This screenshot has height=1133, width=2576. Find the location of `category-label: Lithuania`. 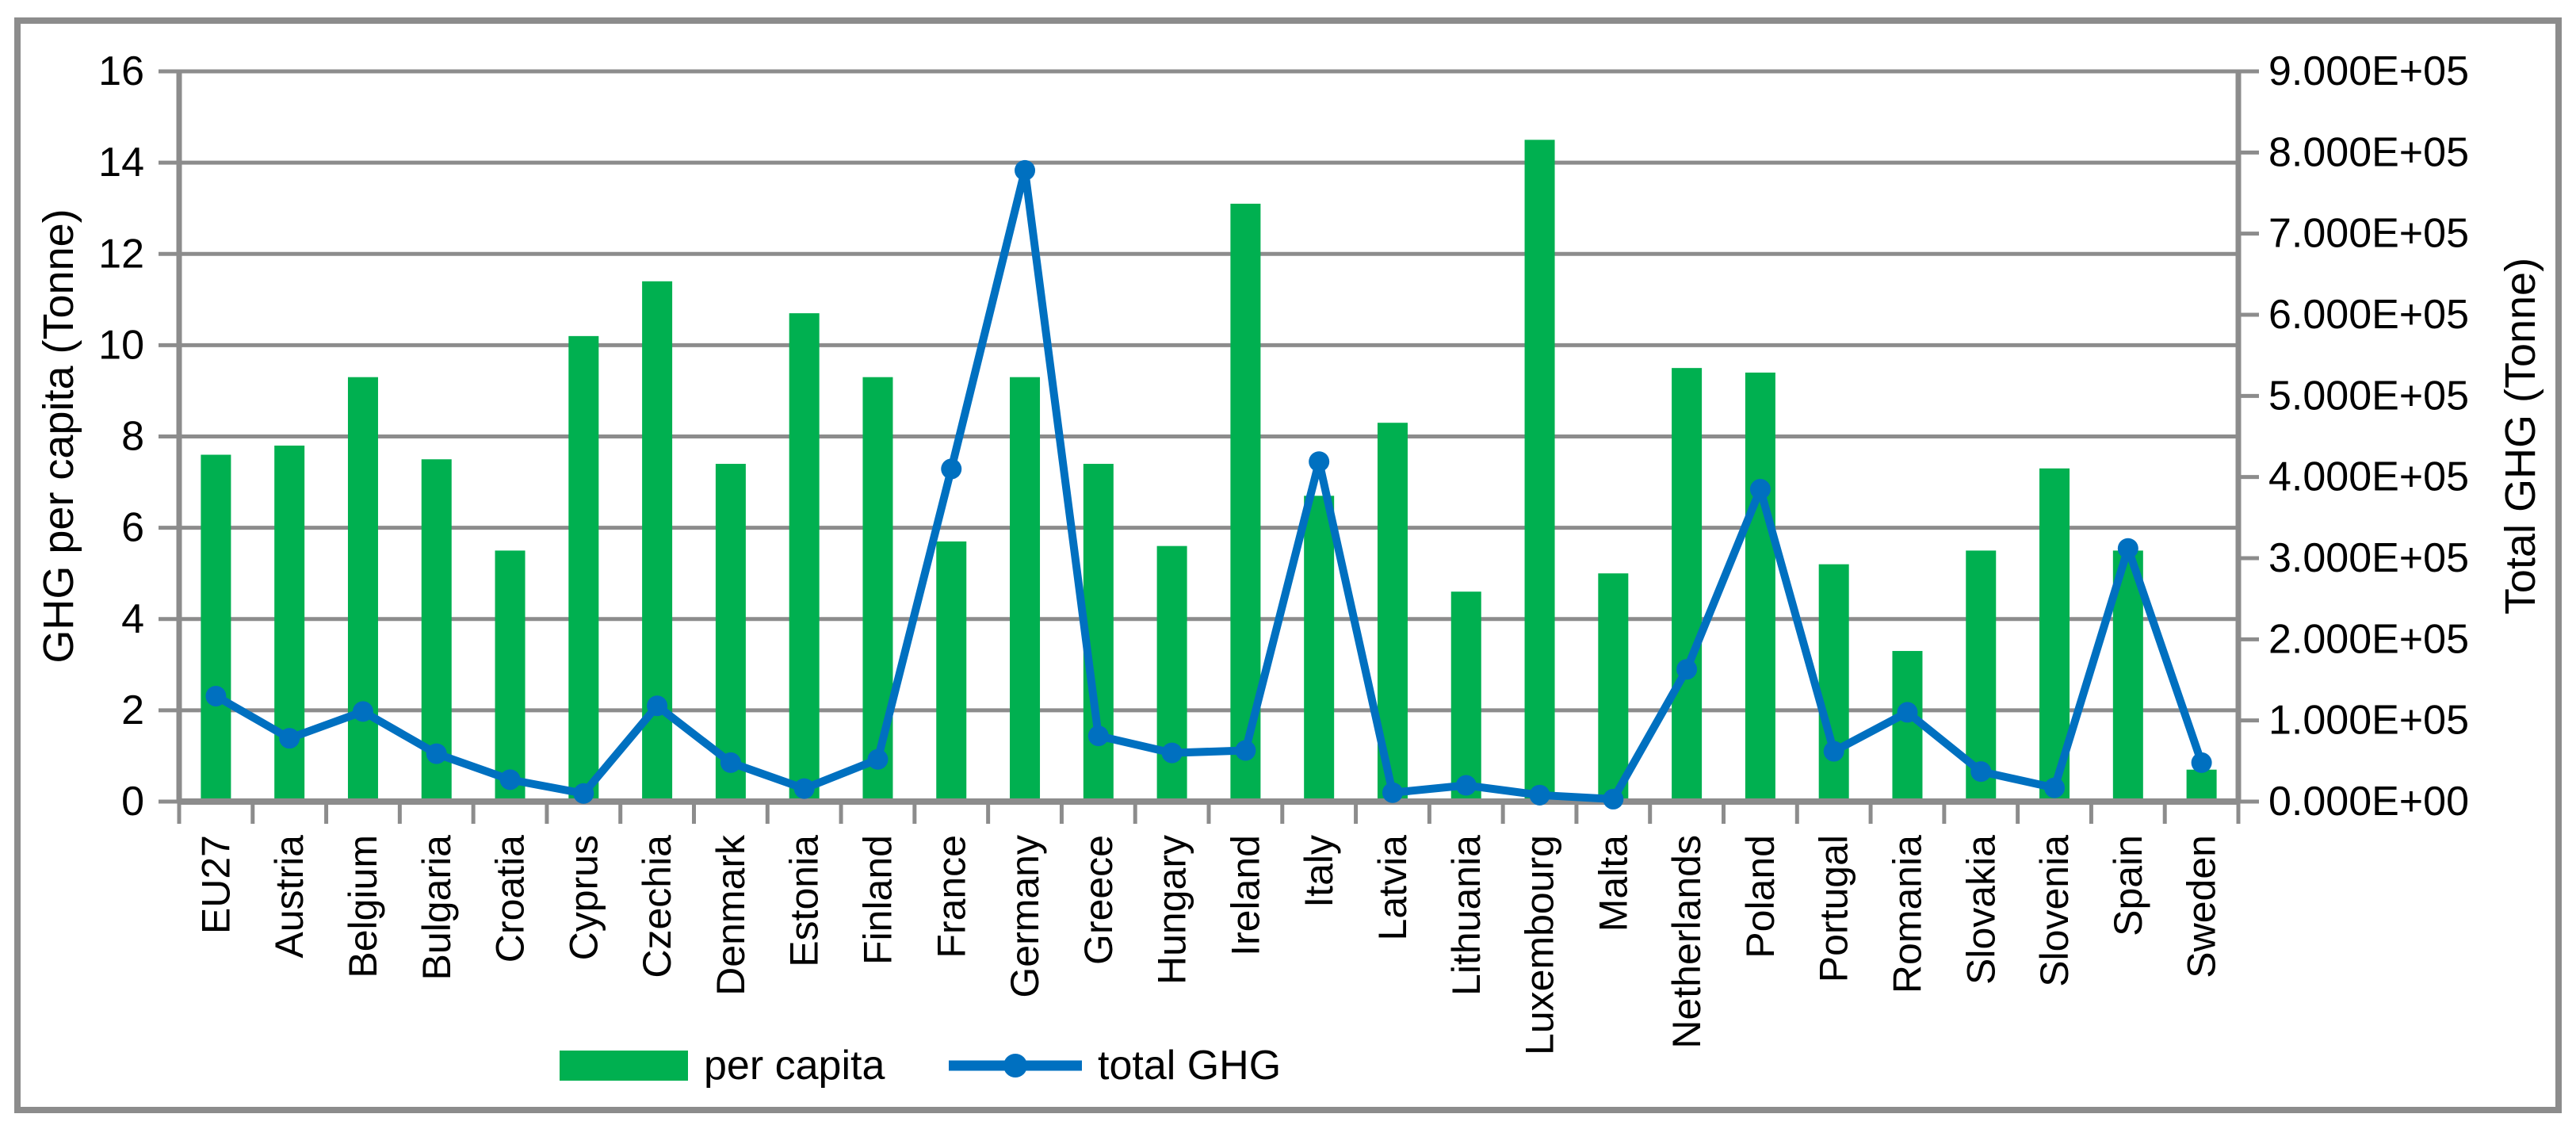

category-label: Lithuania is located at coordinates (1466, 916).